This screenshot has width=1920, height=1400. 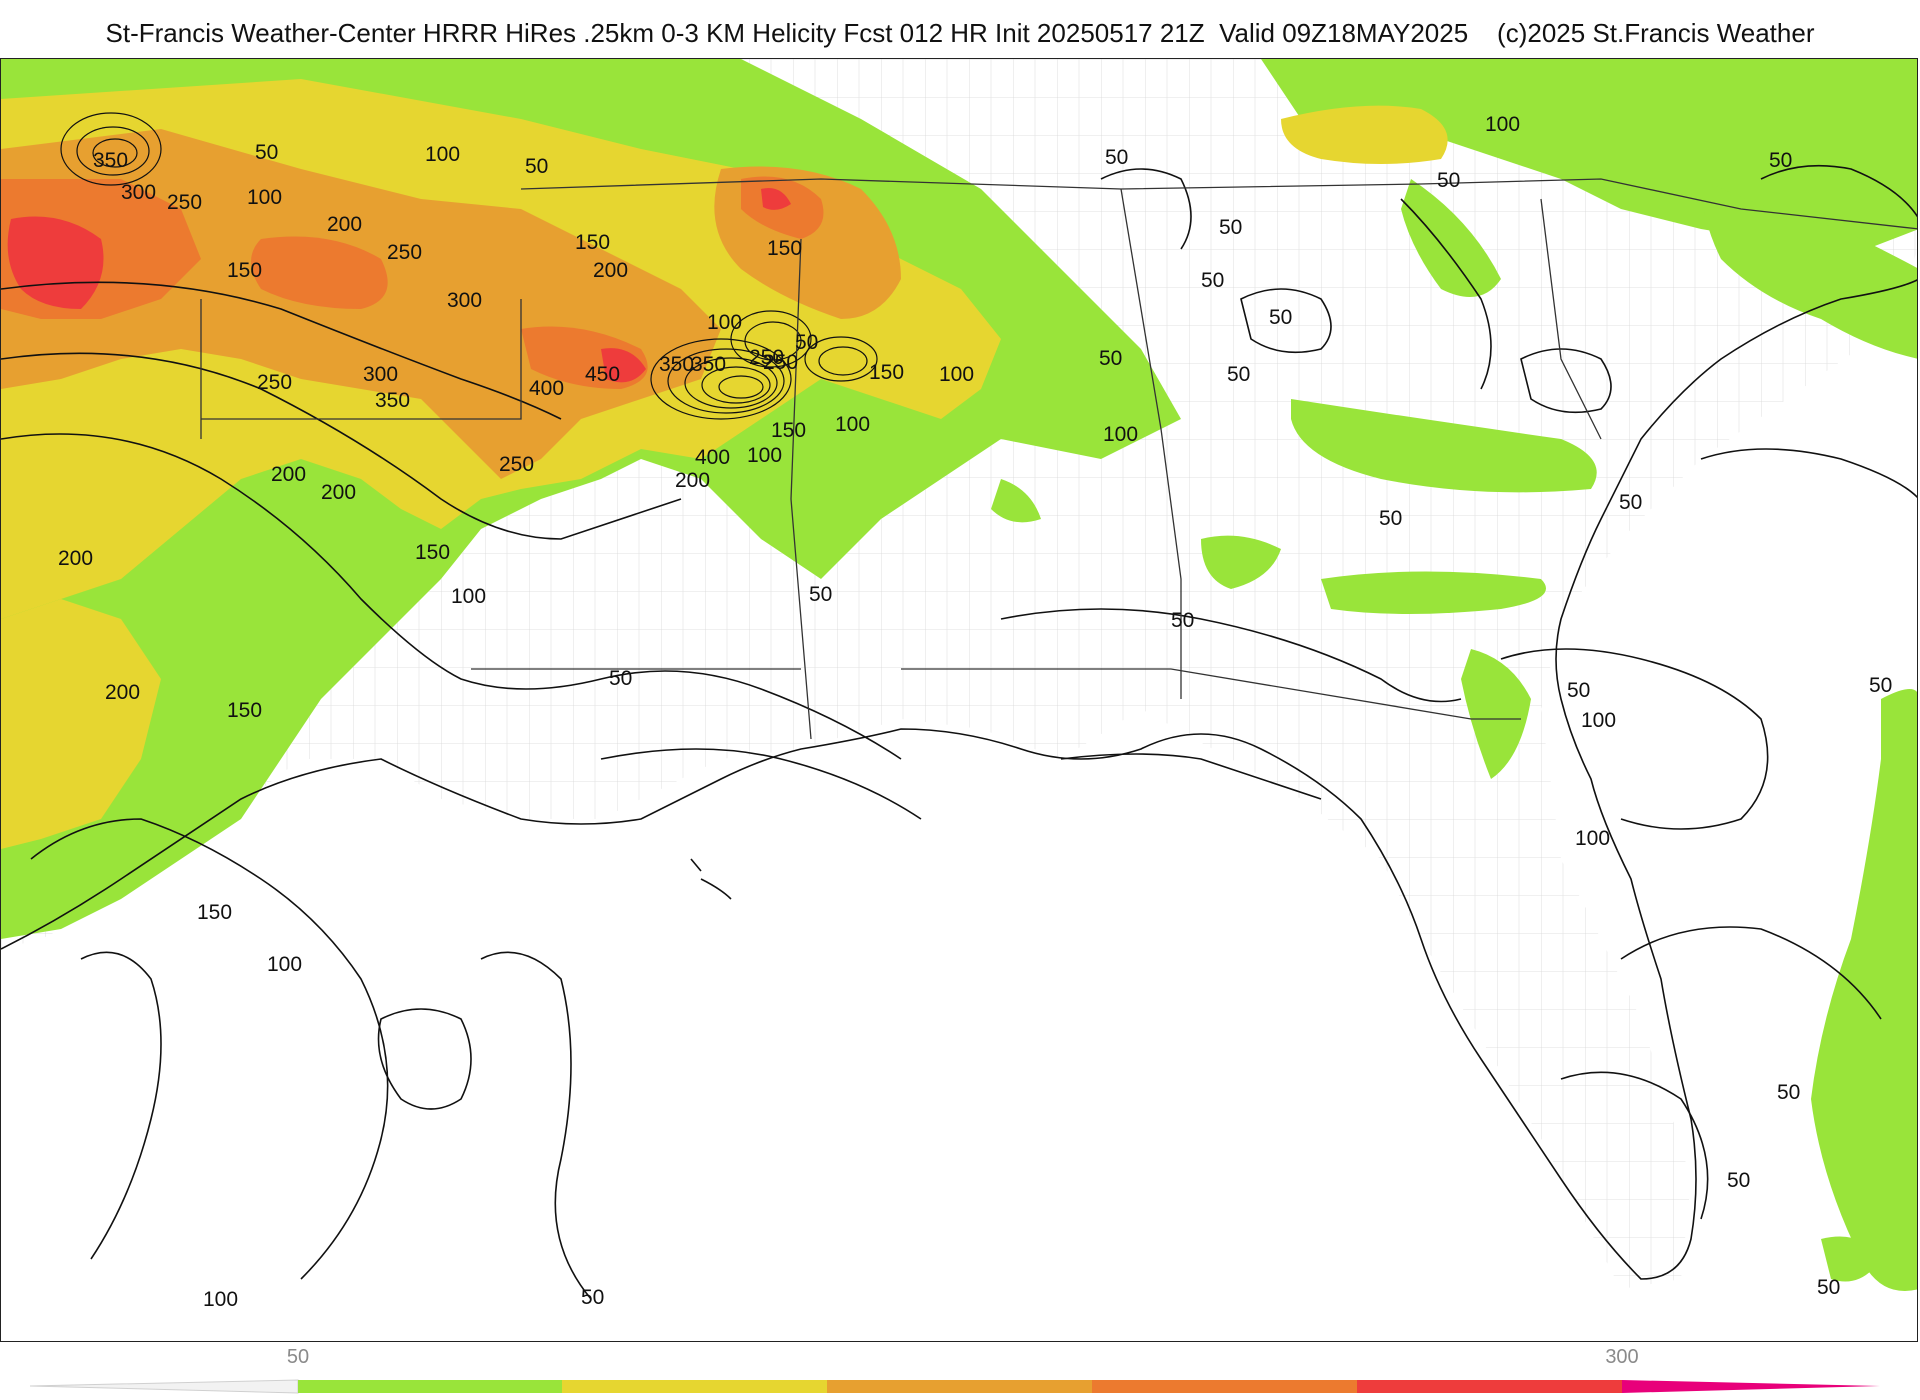 What do you see at coordinates (602, 374) in the screenshot?
I see `contour-label: 450` at bounding box center [602, 374].